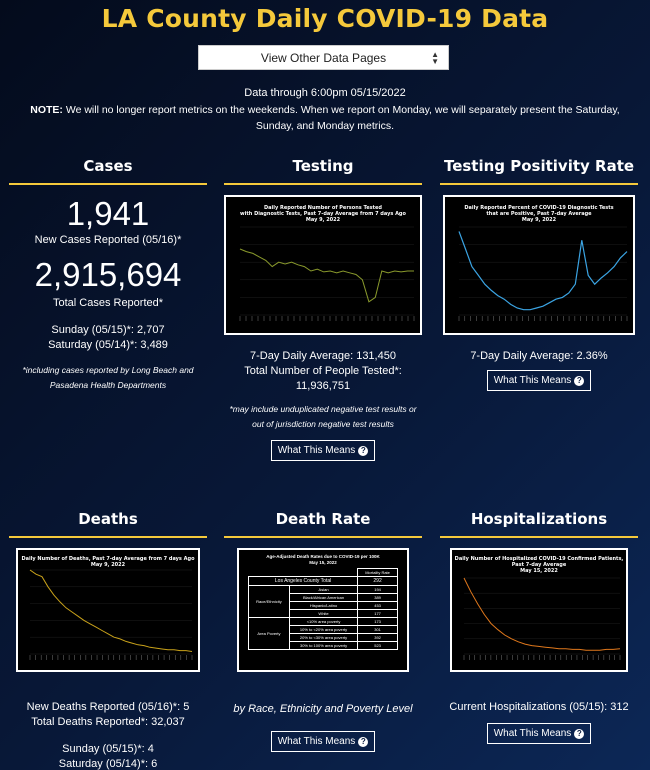  What do you see at coordinates (539, 356) in the screenshot?
I see `positivity-avg: 7-Day Daily Average: 2.36%` at bounding box center [539, 356].